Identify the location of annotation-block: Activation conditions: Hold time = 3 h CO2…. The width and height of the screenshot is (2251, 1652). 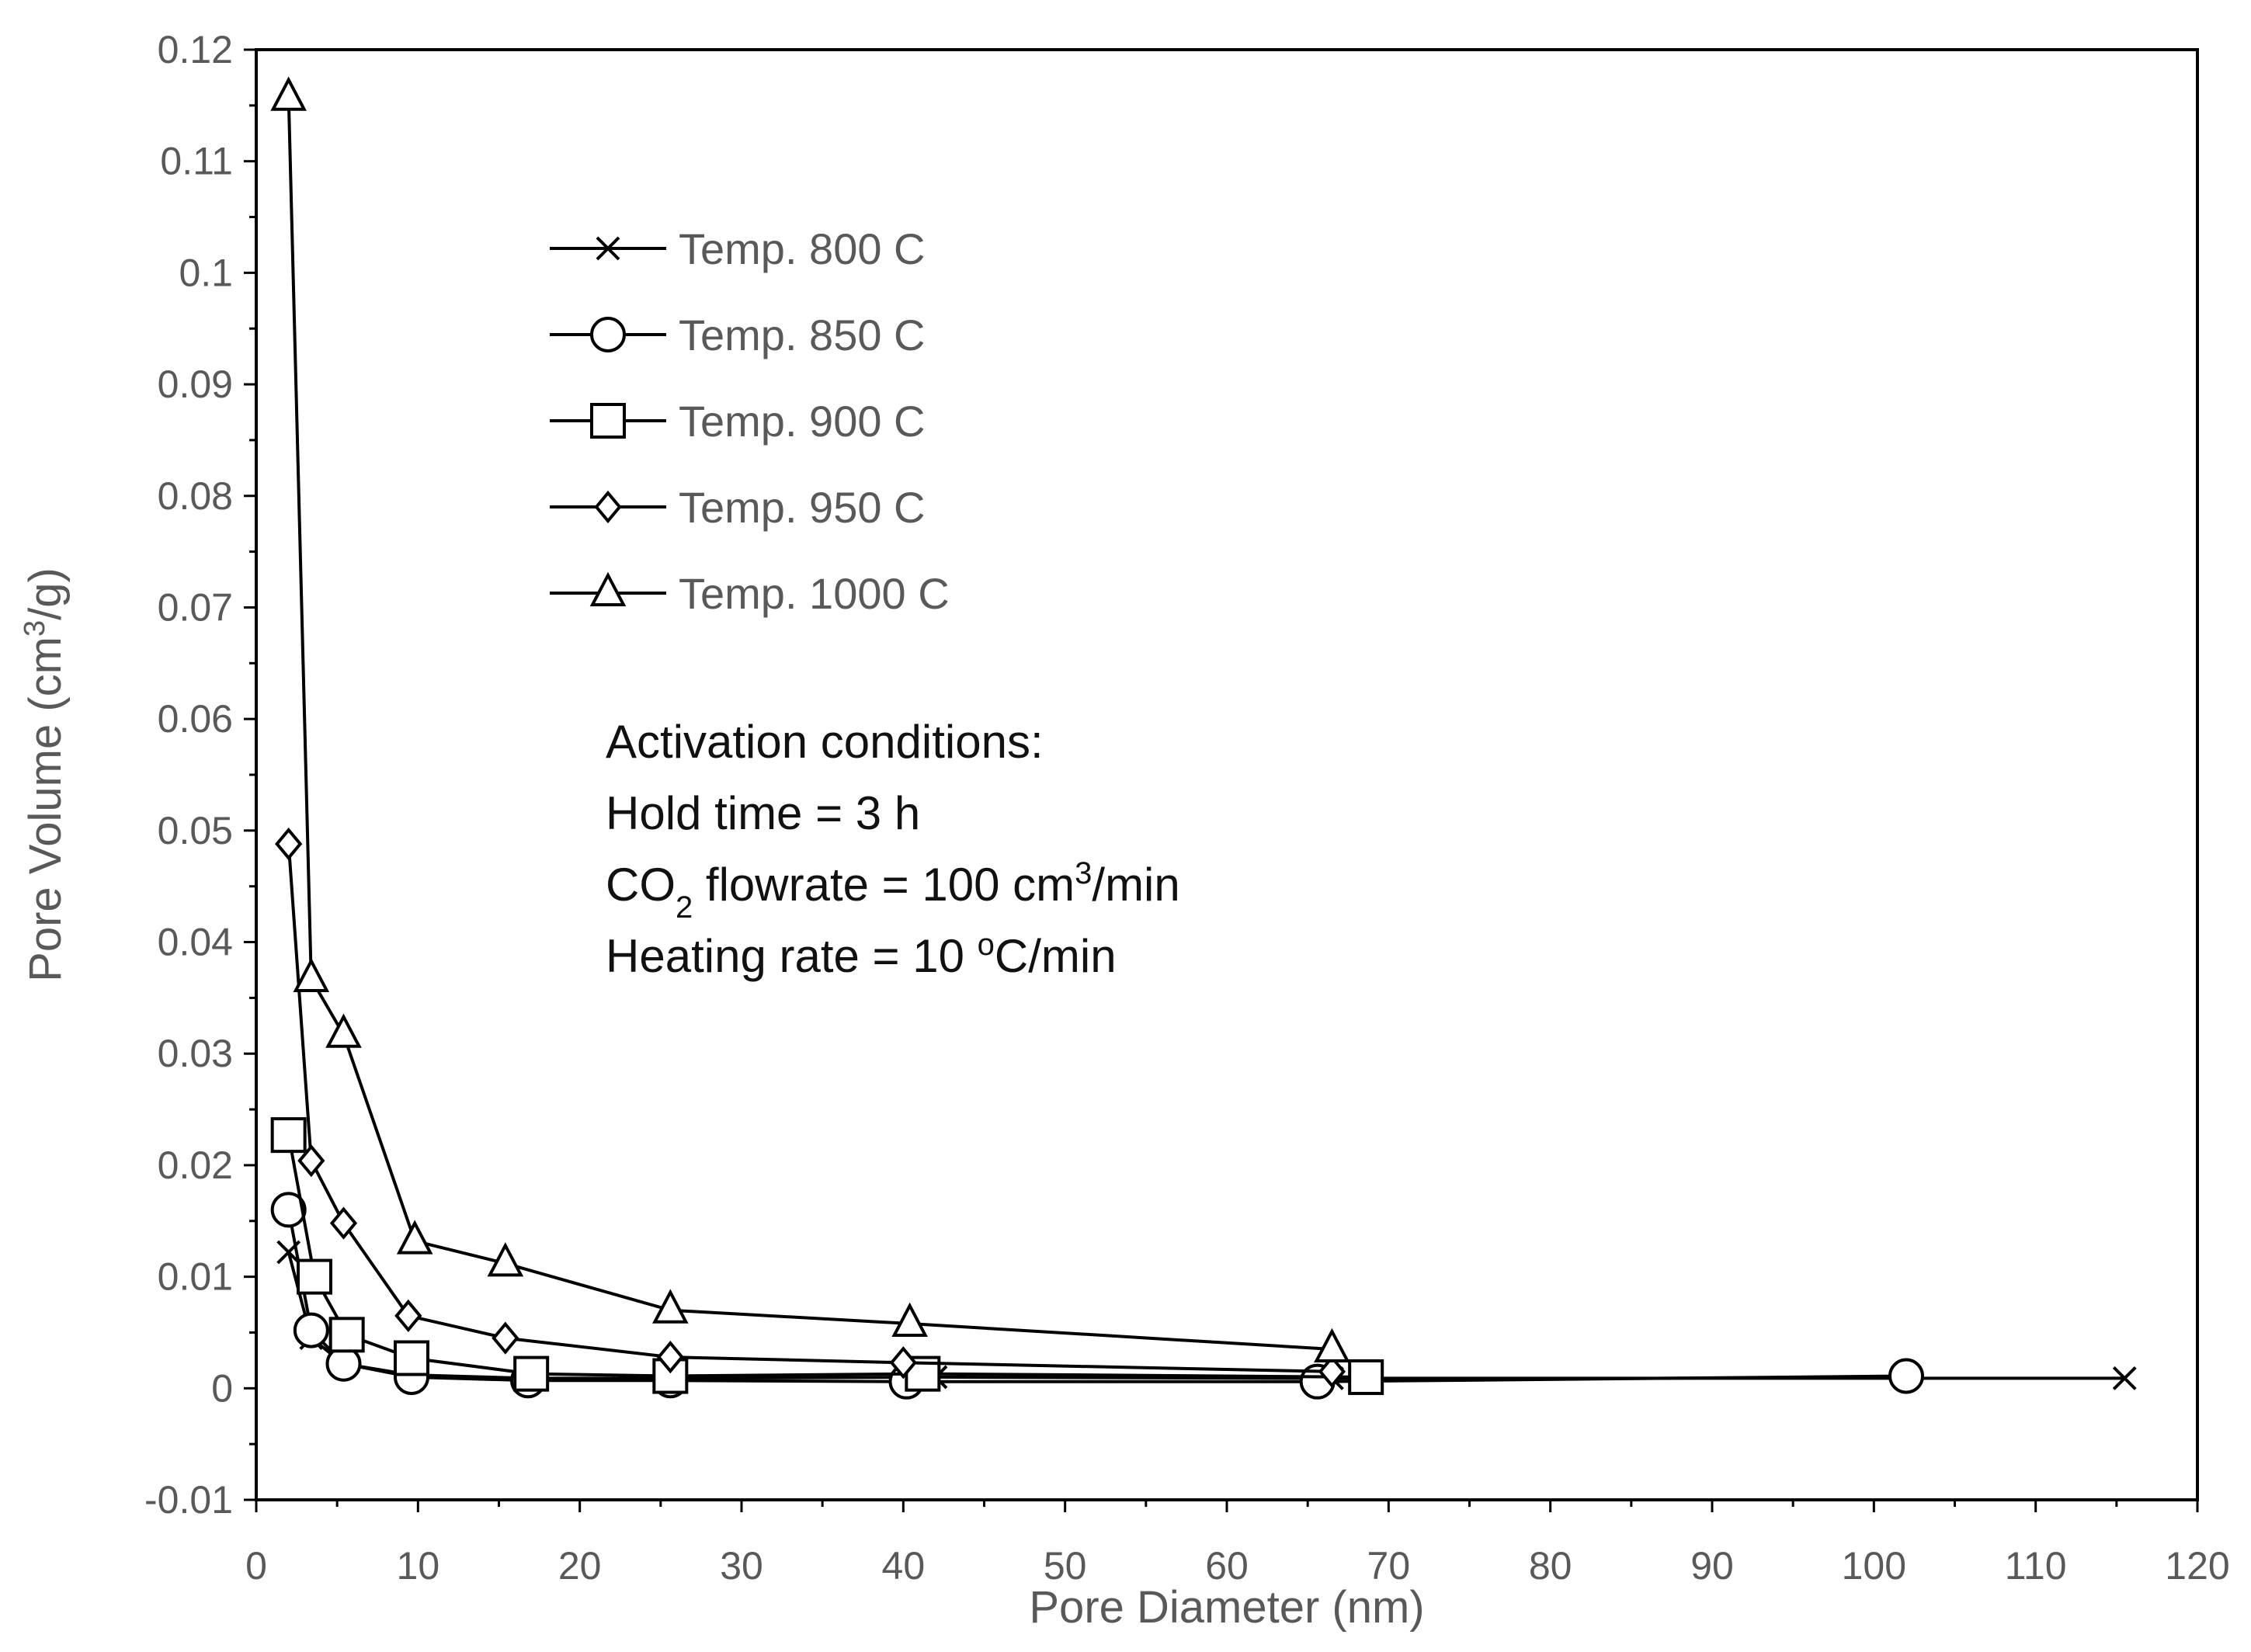
(893, 849).